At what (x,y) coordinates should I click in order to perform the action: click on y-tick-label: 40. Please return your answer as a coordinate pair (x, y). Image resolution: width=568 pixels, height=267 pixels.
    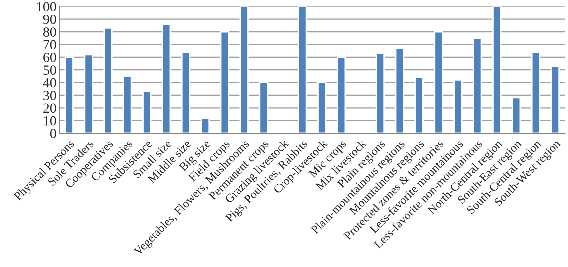
    Looking at the image, I should click on (49, 83).